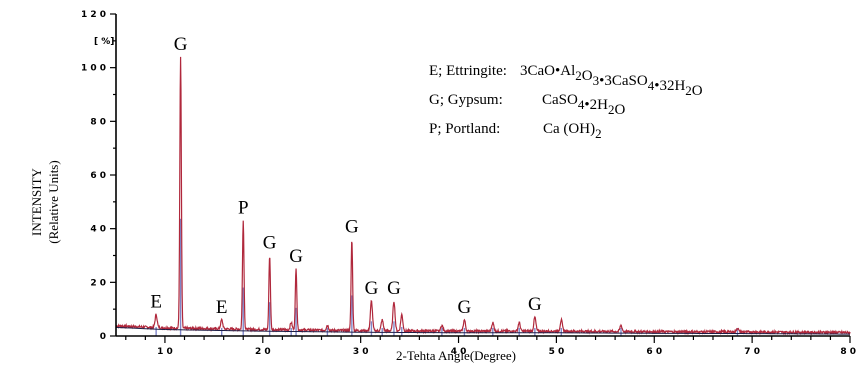 This screenshot has height=367, width=861. What do you see at coordinates (165, 352) in the screenshot?
I see `x-tick-label: 1 0` at bounding box center [165, 352].